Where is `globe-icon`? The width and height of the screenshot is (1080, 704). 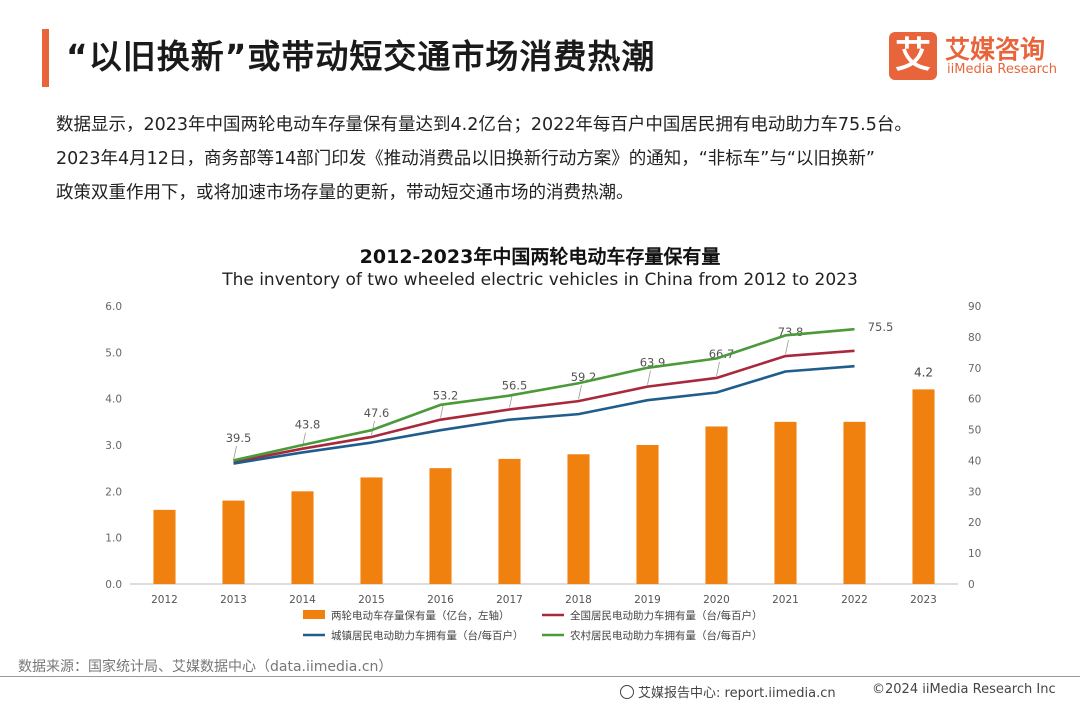
globe-icon is located at coordinates (627, 692).